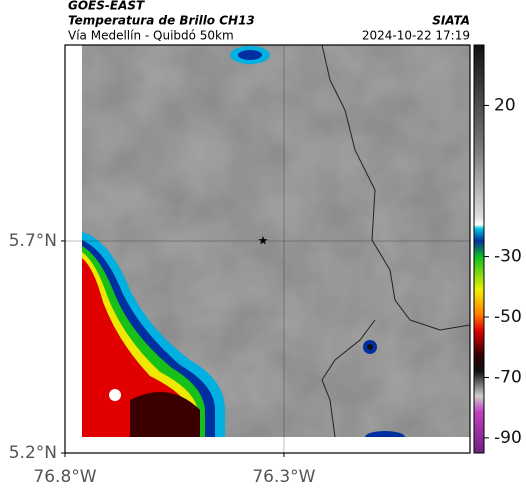 Image resolution: width=526 pixels, height=495 pixels. Describe the element at coordinates (33, 453) in the screenshot. I see `y-tick-label: 5.2°N` at that location.